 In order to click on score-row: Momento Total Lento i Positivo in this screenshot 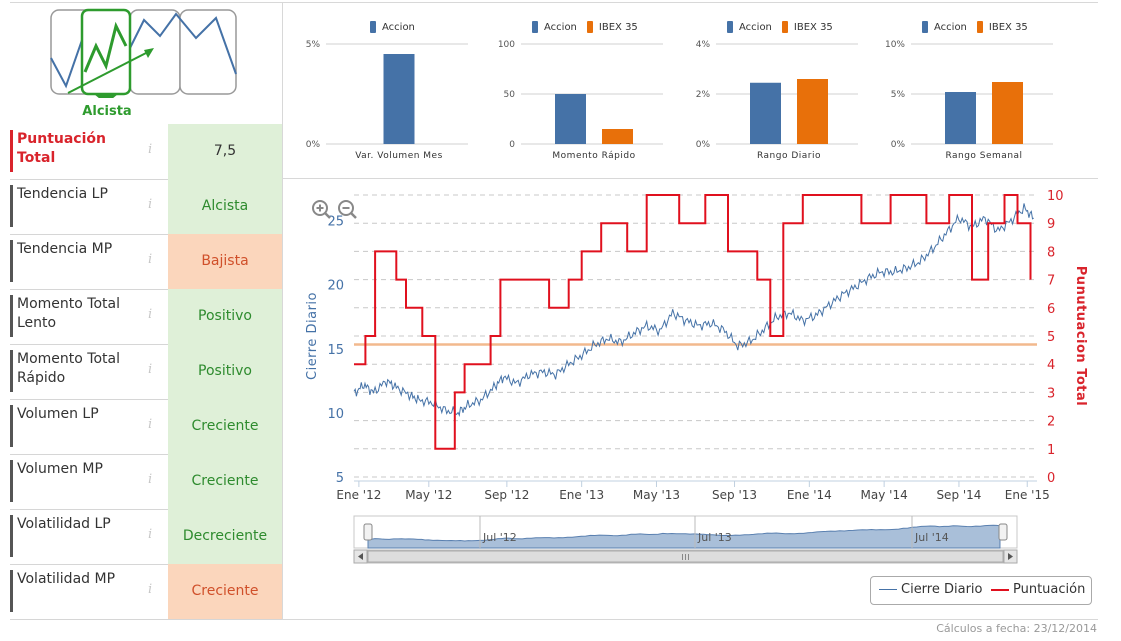, I will do `click(146, 317)`.